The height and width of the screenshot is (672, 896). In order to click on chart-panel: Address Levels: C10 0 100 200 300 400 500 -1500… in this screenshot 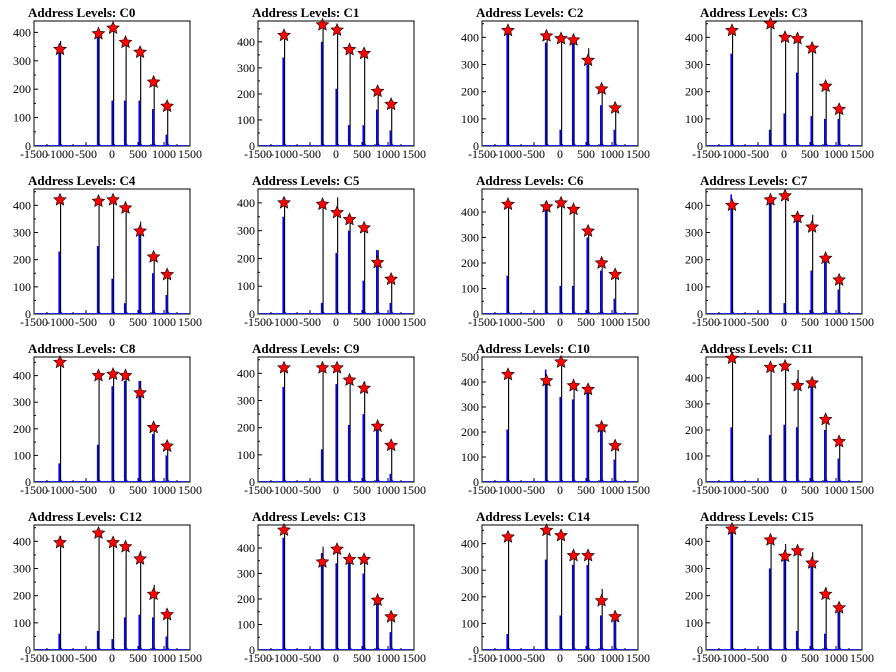, I will do `click(555, 419)`.